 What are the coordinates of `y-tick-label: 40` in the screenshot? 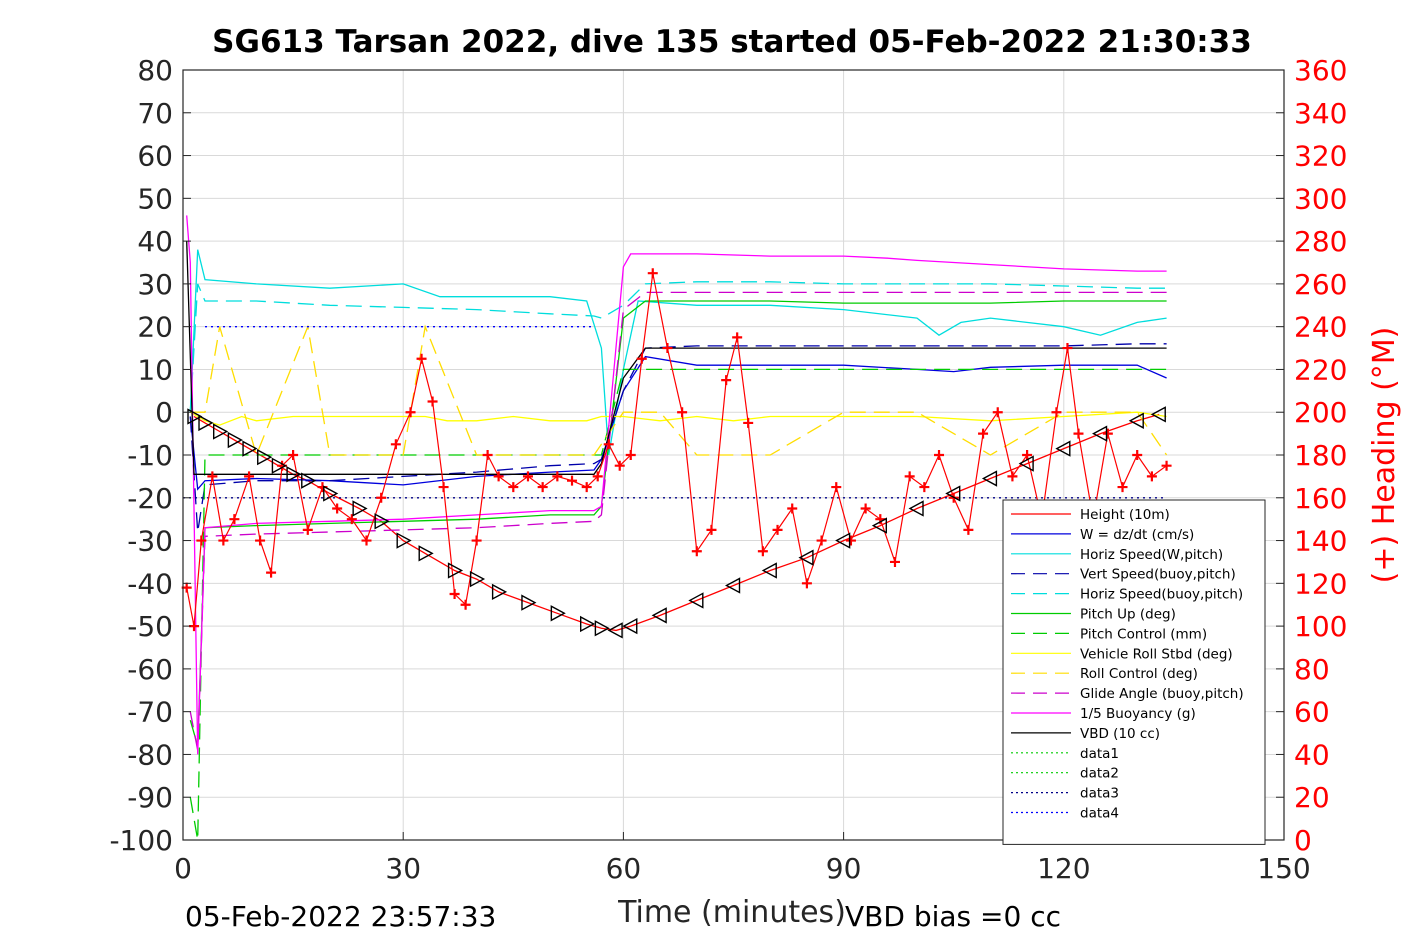 It's located at (155, 241).